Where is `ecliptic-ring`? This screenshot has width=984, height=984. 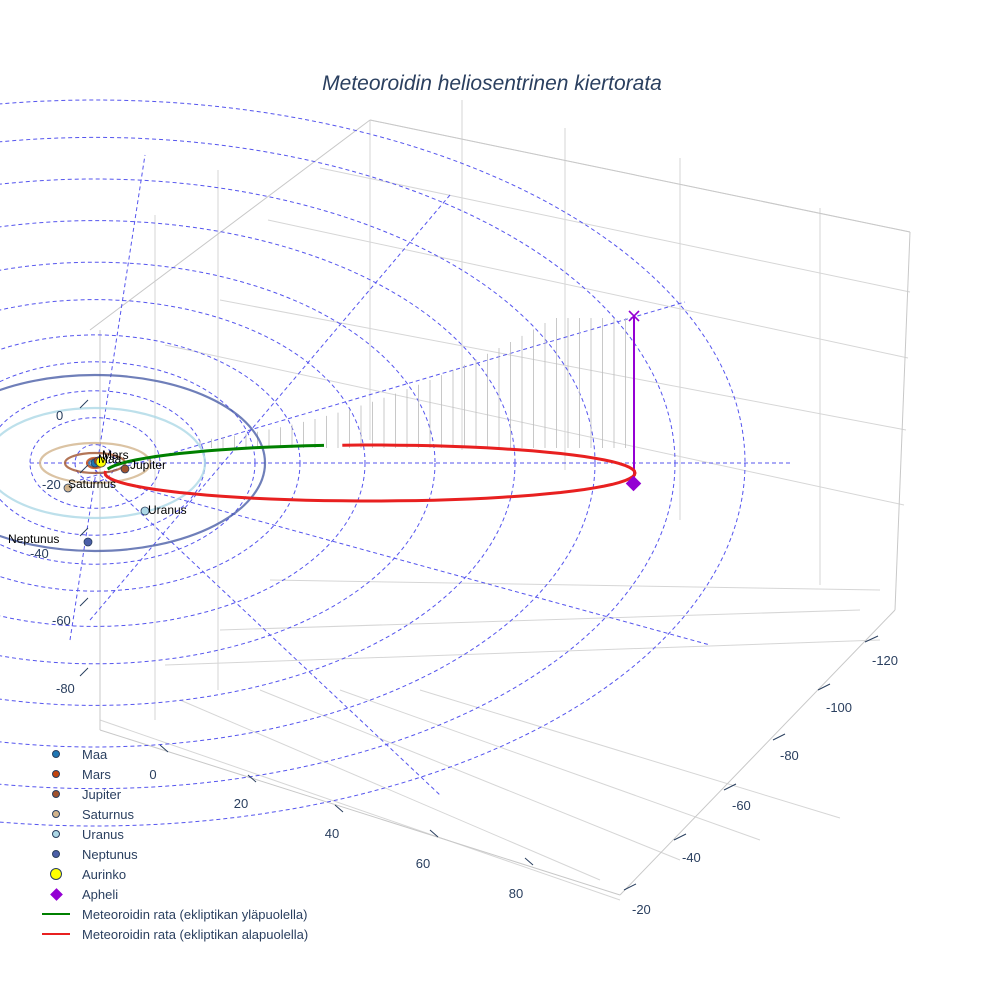
ecliptic-ring is located at coordinates (183, 463).